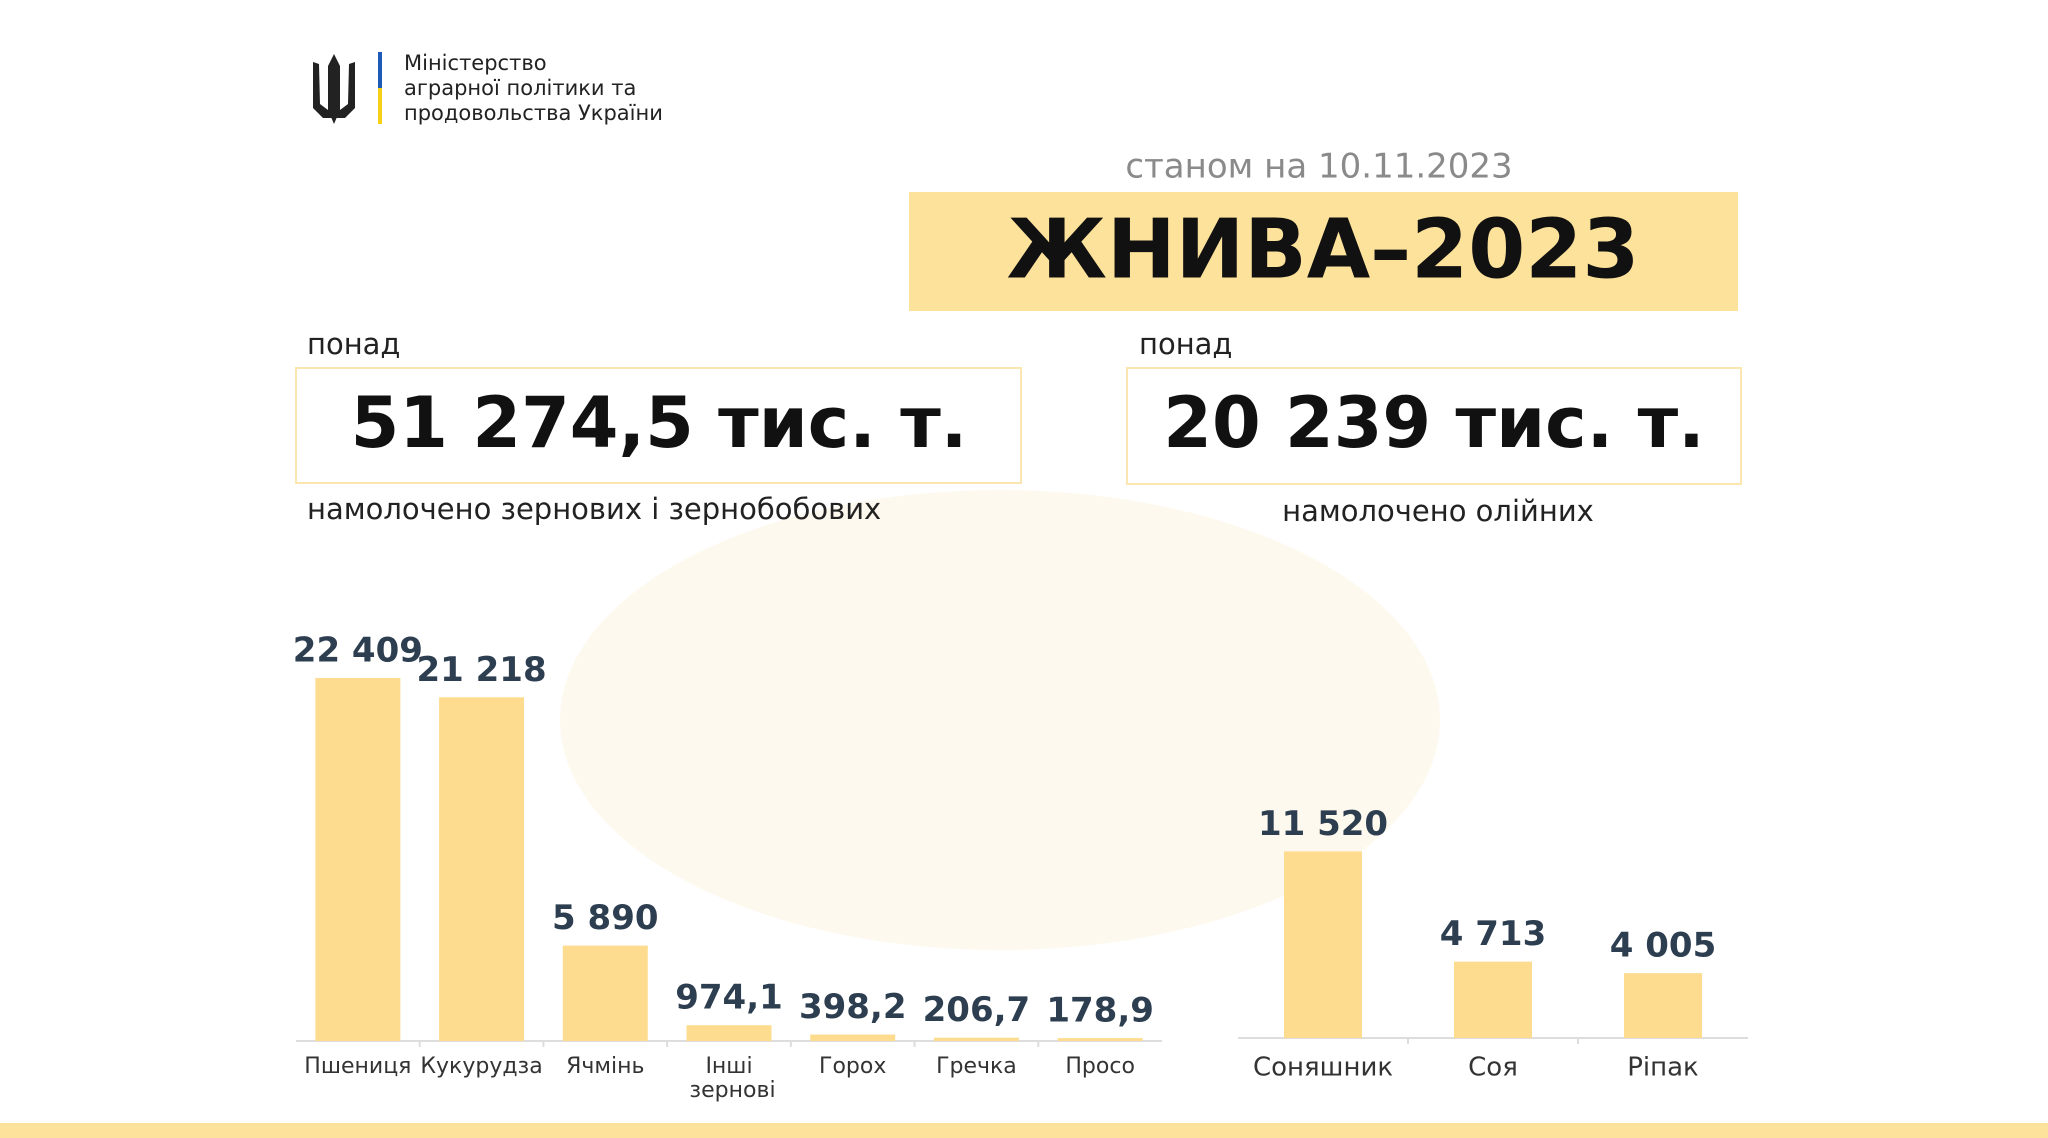  What do you see at coordinates (380, 106) in the screenshot?
I see `flag-yellow` at bounding box center [380, 106].